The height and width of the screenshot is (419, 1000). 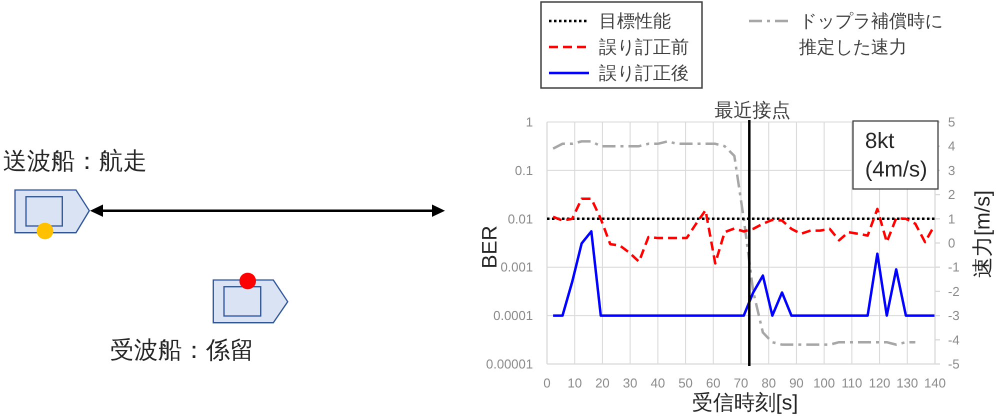 I want to click on legend-label: 目標性能, so click(x=635, y=21).